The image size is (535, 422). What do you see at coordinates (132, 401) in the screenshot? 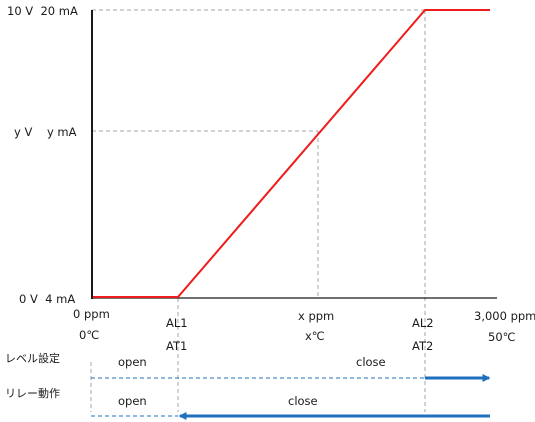
I see `relay-operation-open-label: open` at bounding box center [132, 401].